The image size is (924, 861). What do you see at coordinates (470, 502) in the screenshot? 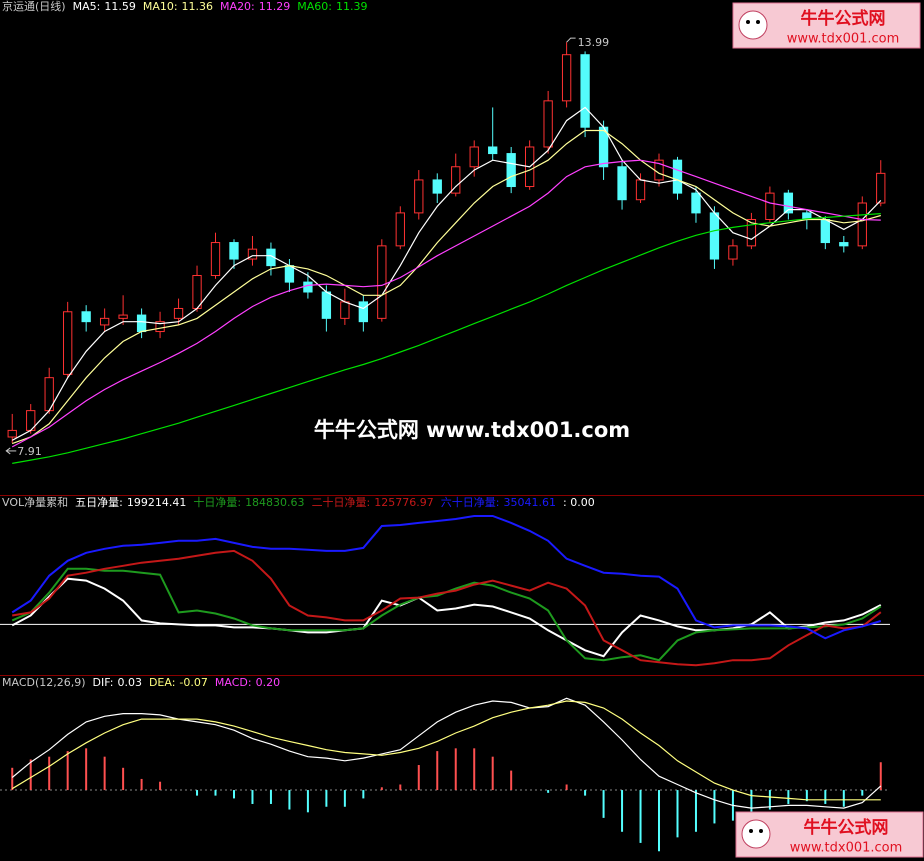
I see `legend-name: 六十日净量:` at bounding box center [470, 502].